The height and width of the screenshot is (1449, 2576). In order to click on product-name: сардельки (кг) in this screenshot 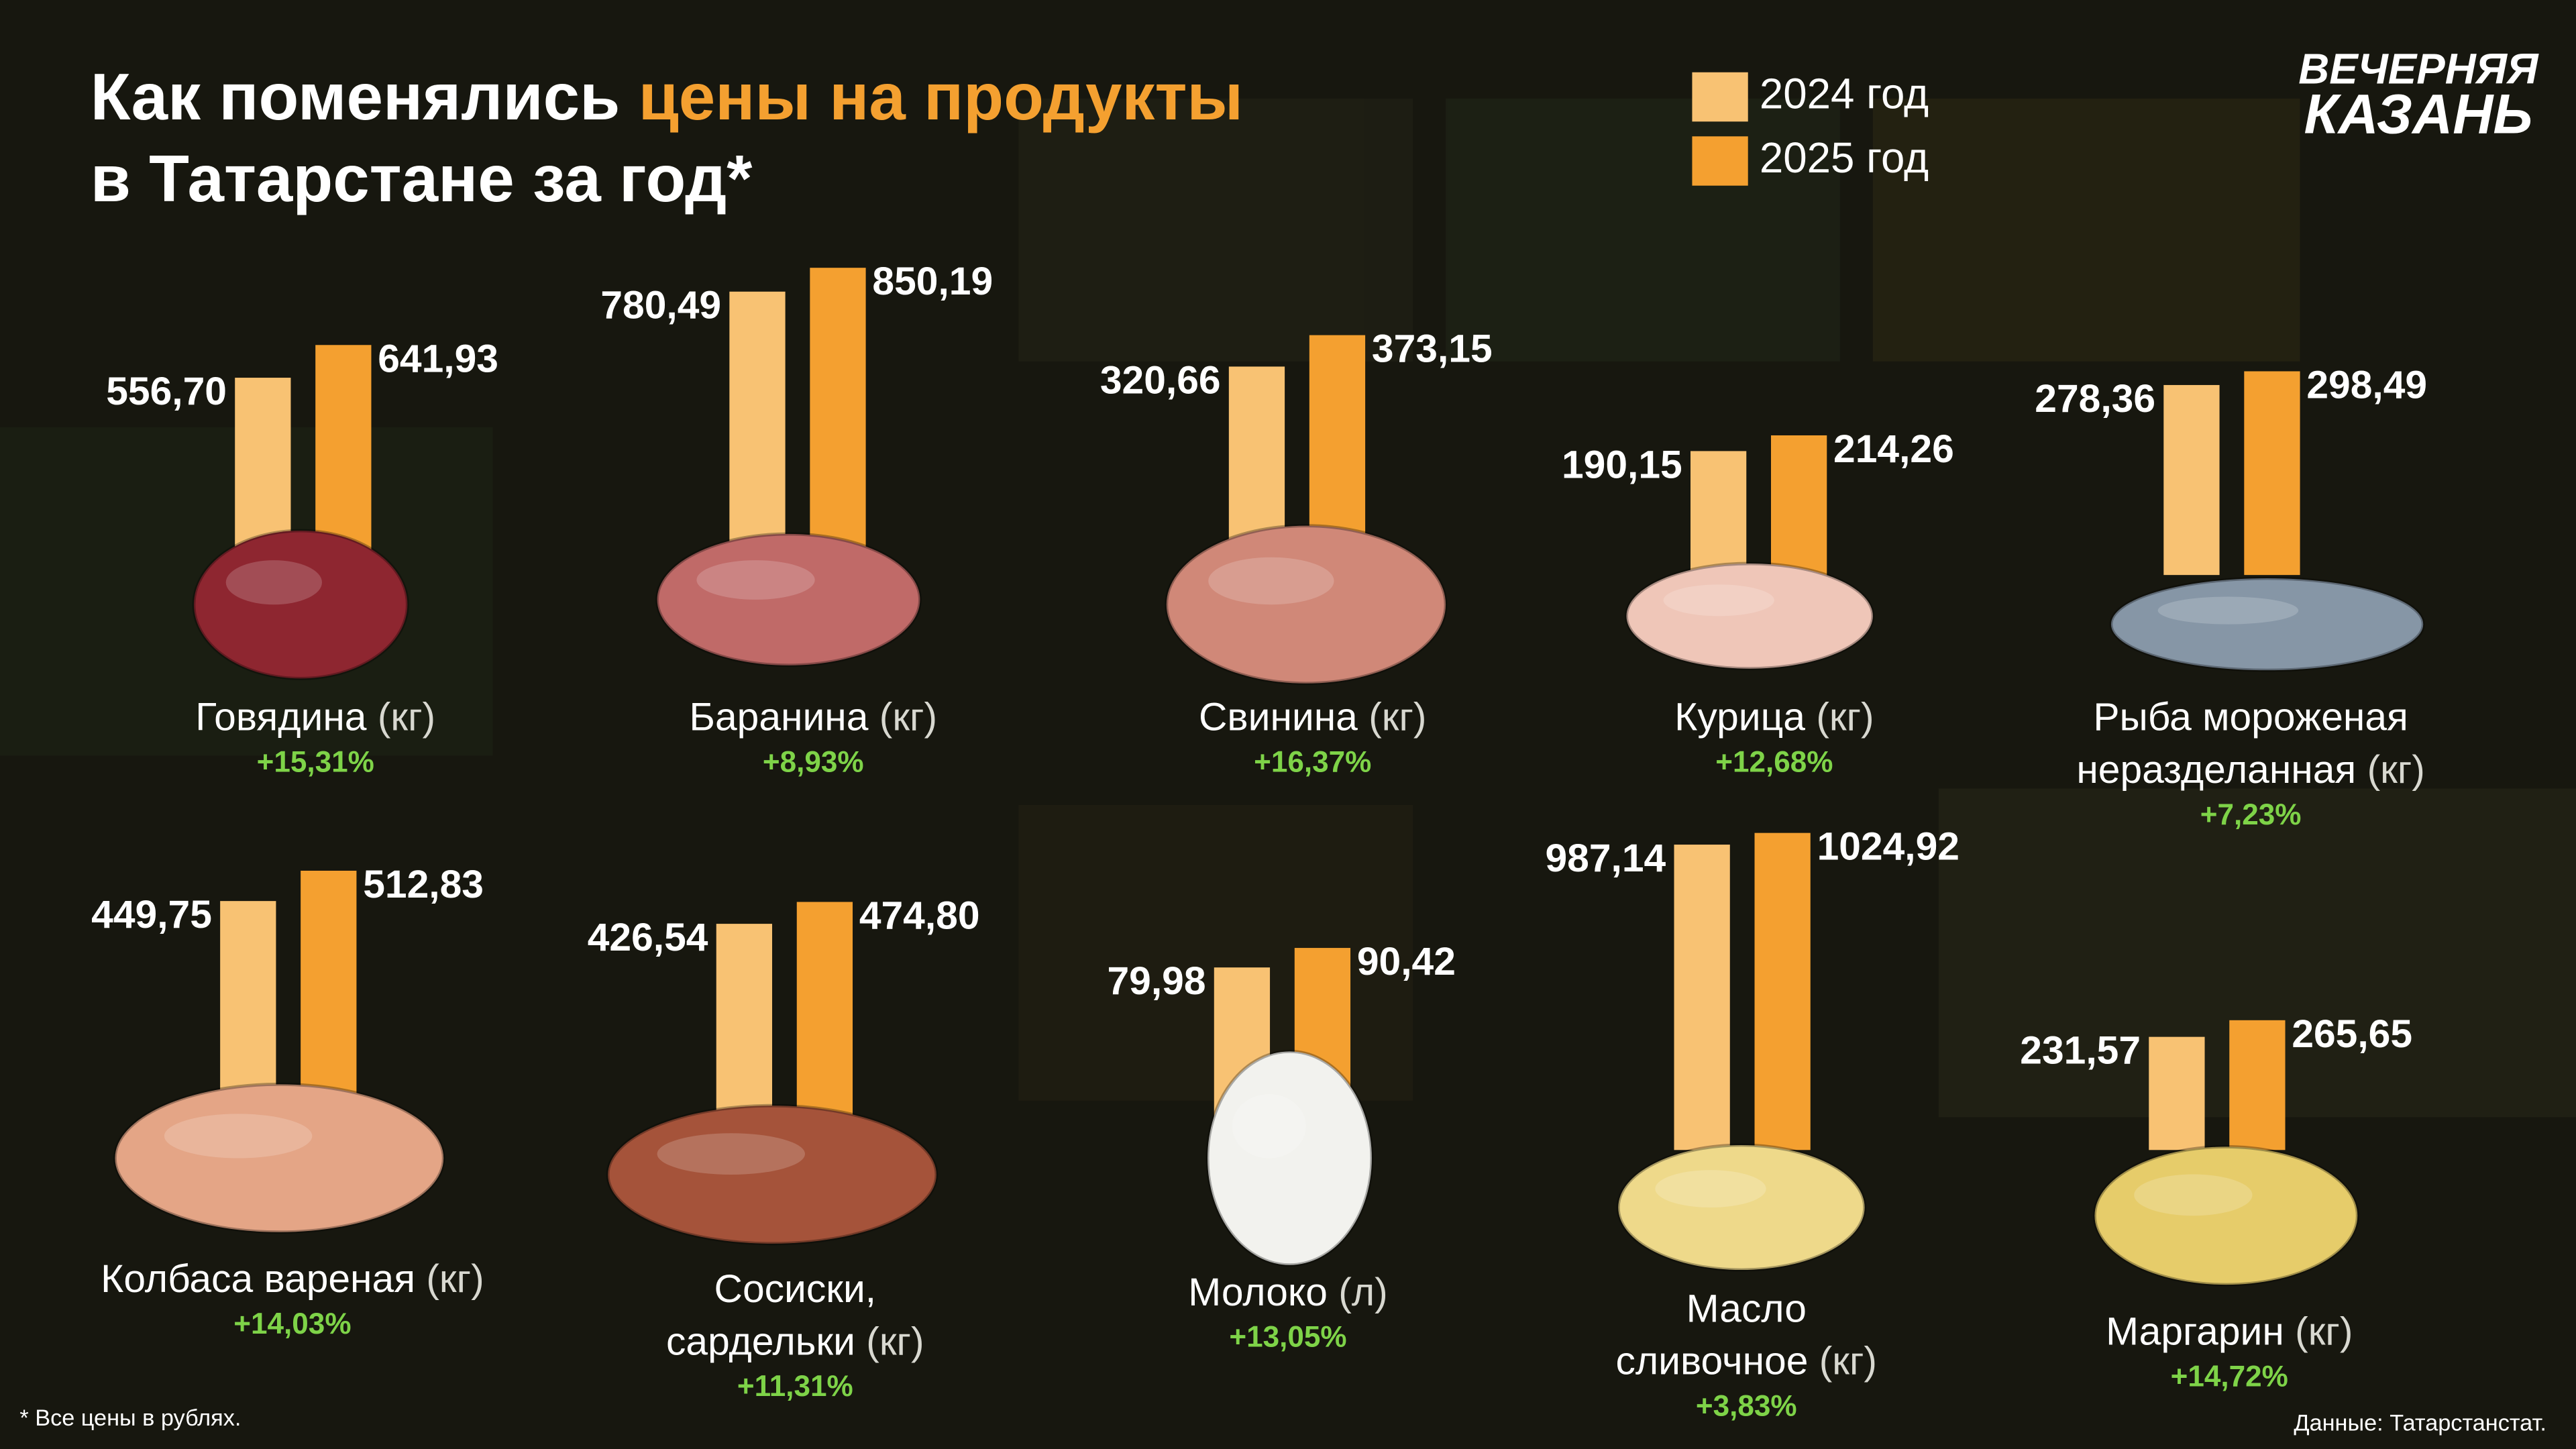, I will do `click(795, 1341)`.